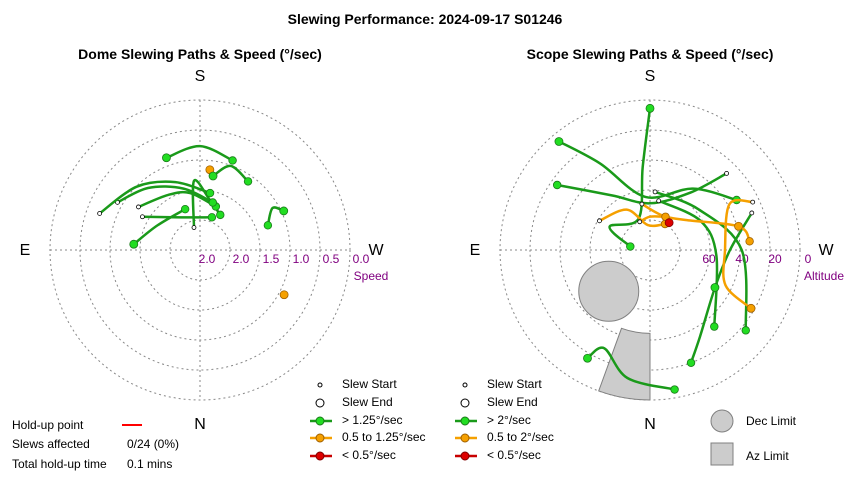 The width and height of the screenshot is (850, 480). I want to click on dome-tick-label: 2.0, so click(241, 259).